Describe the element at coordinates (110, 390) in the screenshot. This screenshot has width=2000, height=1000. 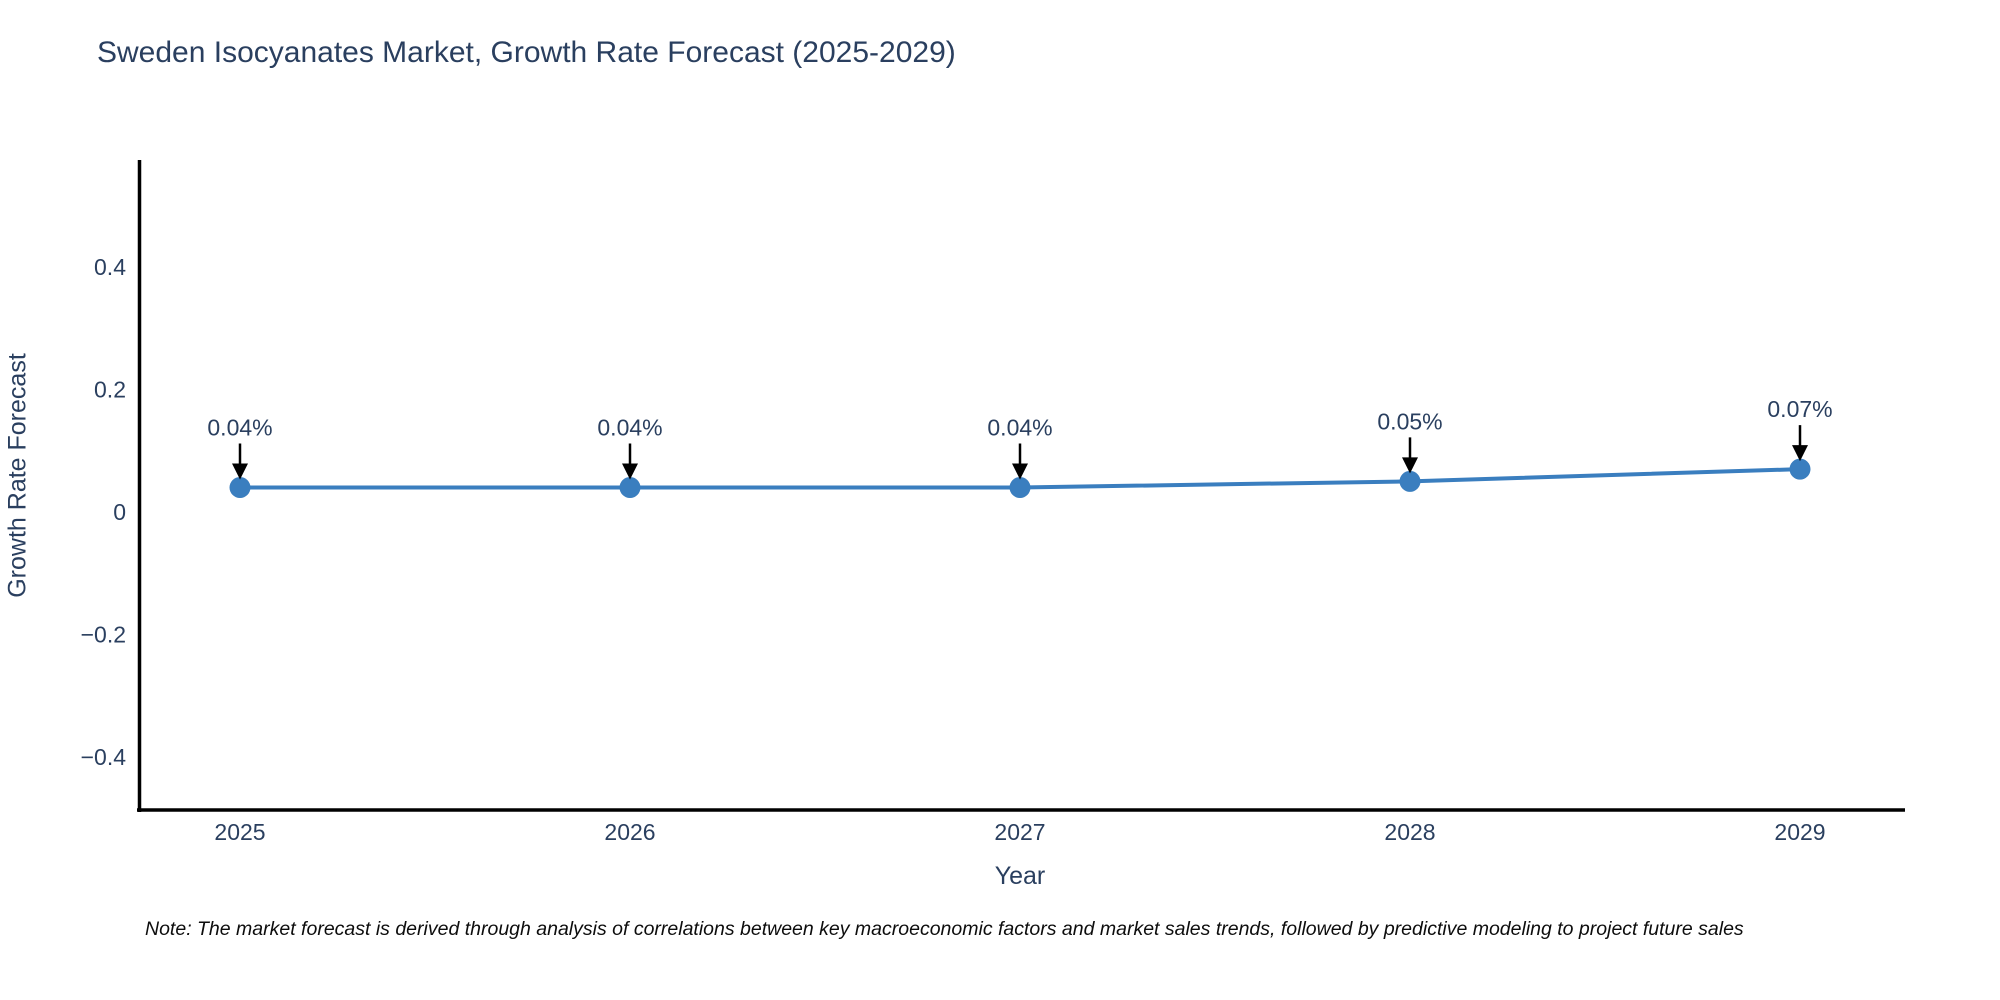
I see `y-tick-label: 0.2` at that location.